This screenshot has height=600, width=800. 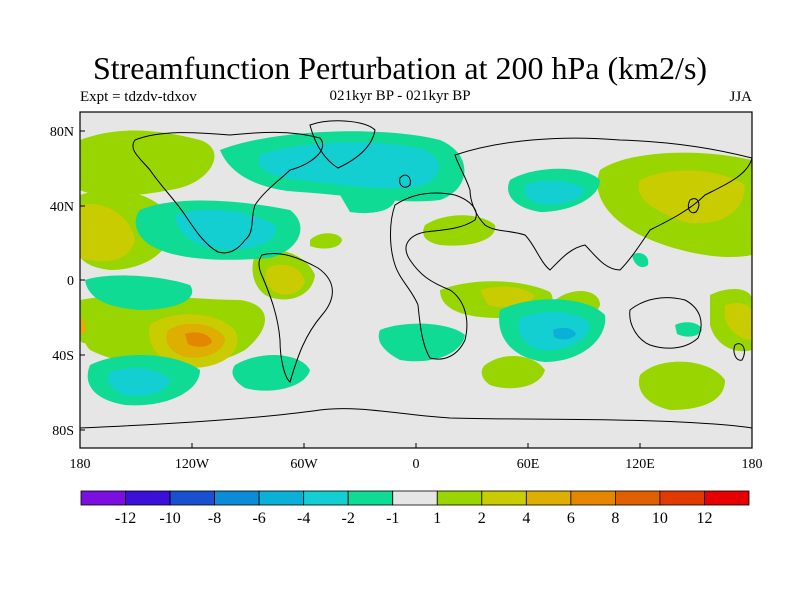 What do you see at coordinates (348, 518) in the screenshot?
I see `colorbar-label: -2` at bounding box center [348, 518].